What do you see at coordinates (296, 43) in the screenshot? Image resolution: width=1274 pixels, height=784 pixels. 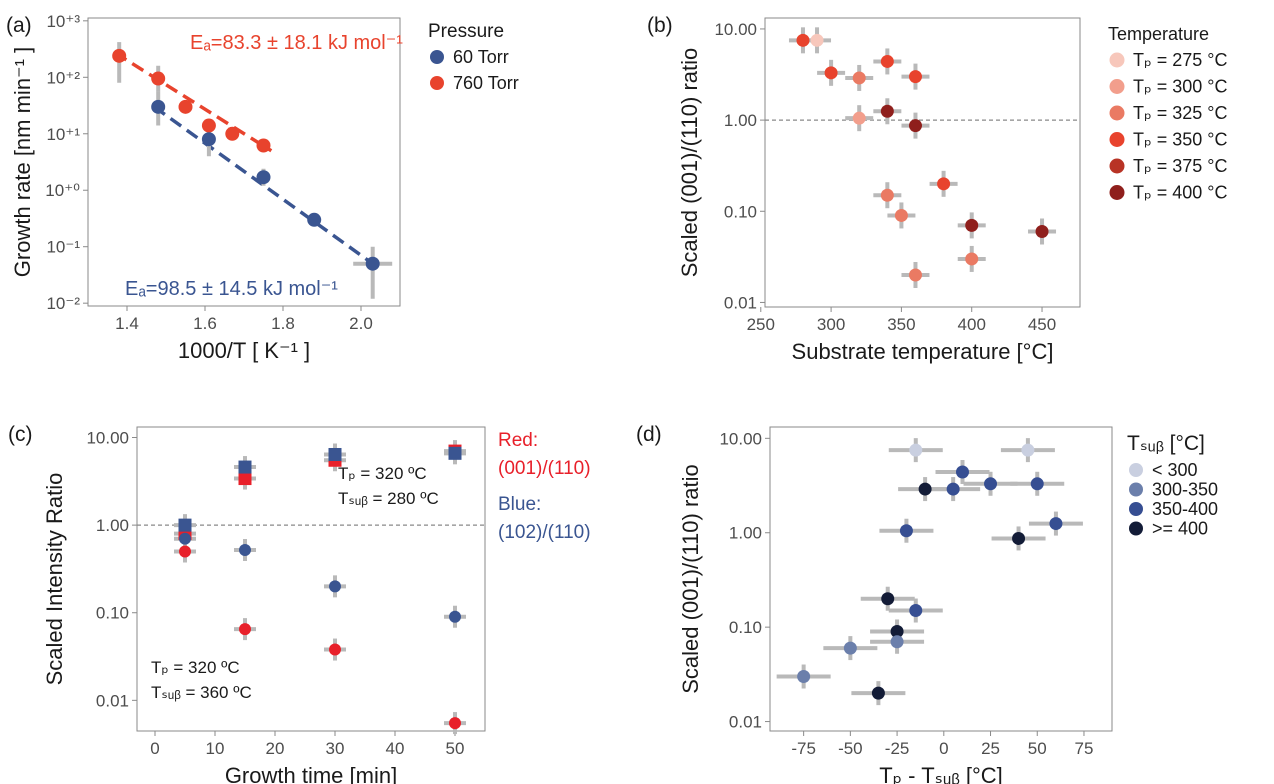 I see `activation-energy-760-torr: Eₐ=83.3 ± 18.1 kJ mol⁻¹` at bounding box center [296, 43].